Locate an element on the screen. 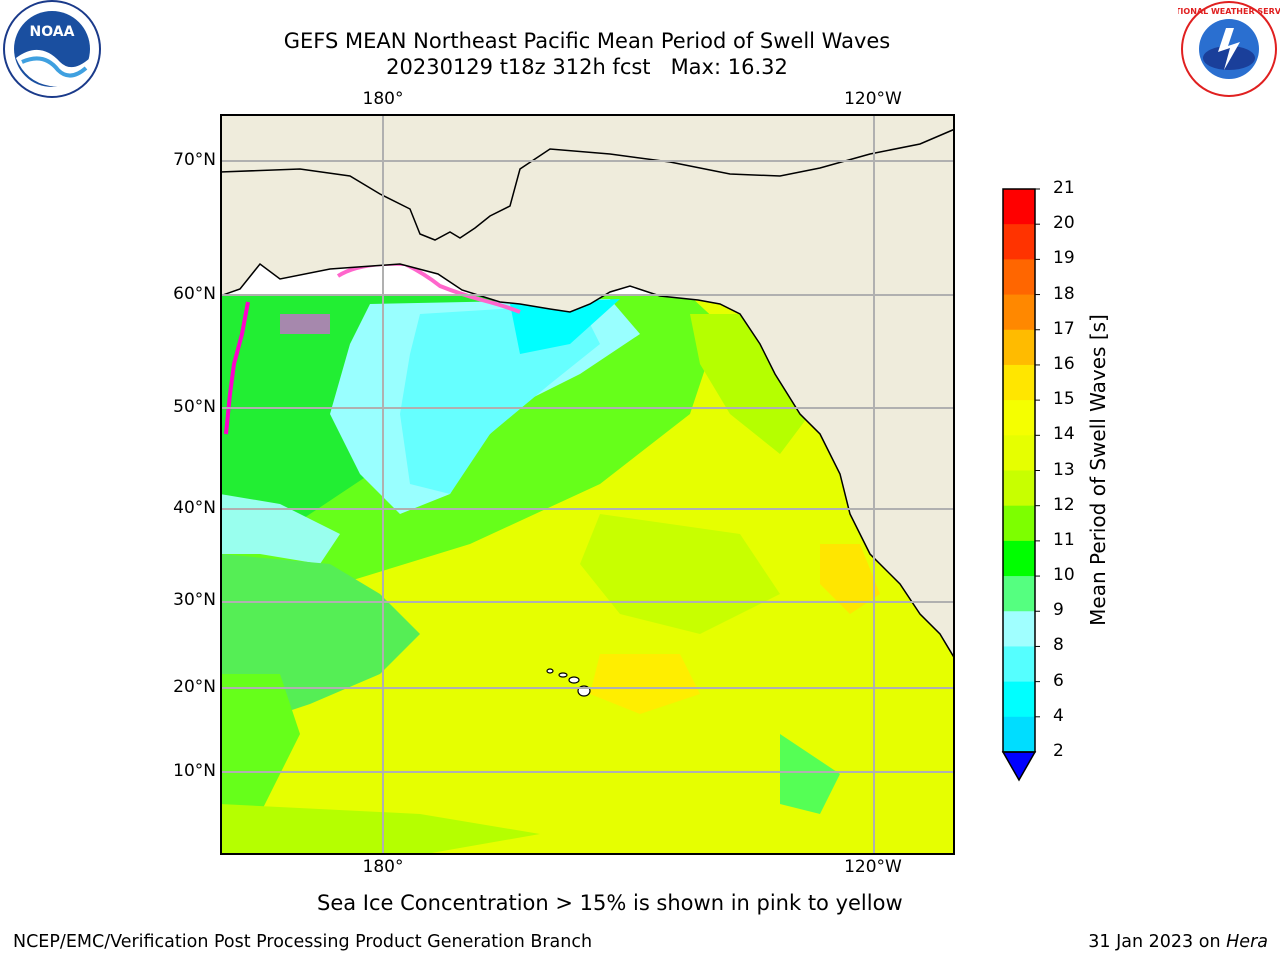  lat-label-70n: 70°N is located at coordinates (194, 160).